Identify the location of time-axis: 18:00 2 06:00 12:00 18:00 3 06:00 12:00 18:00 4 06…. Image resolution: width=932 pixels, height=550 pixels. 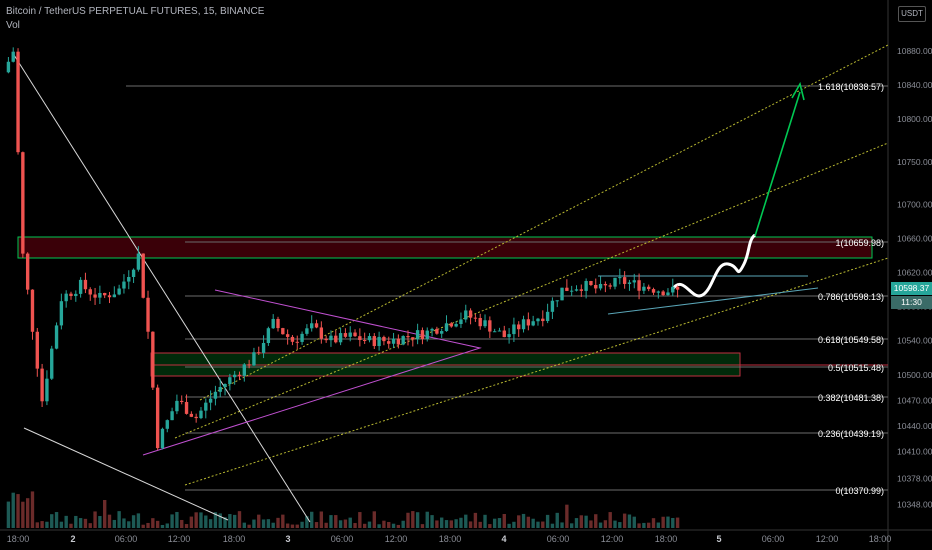
(449, 539).